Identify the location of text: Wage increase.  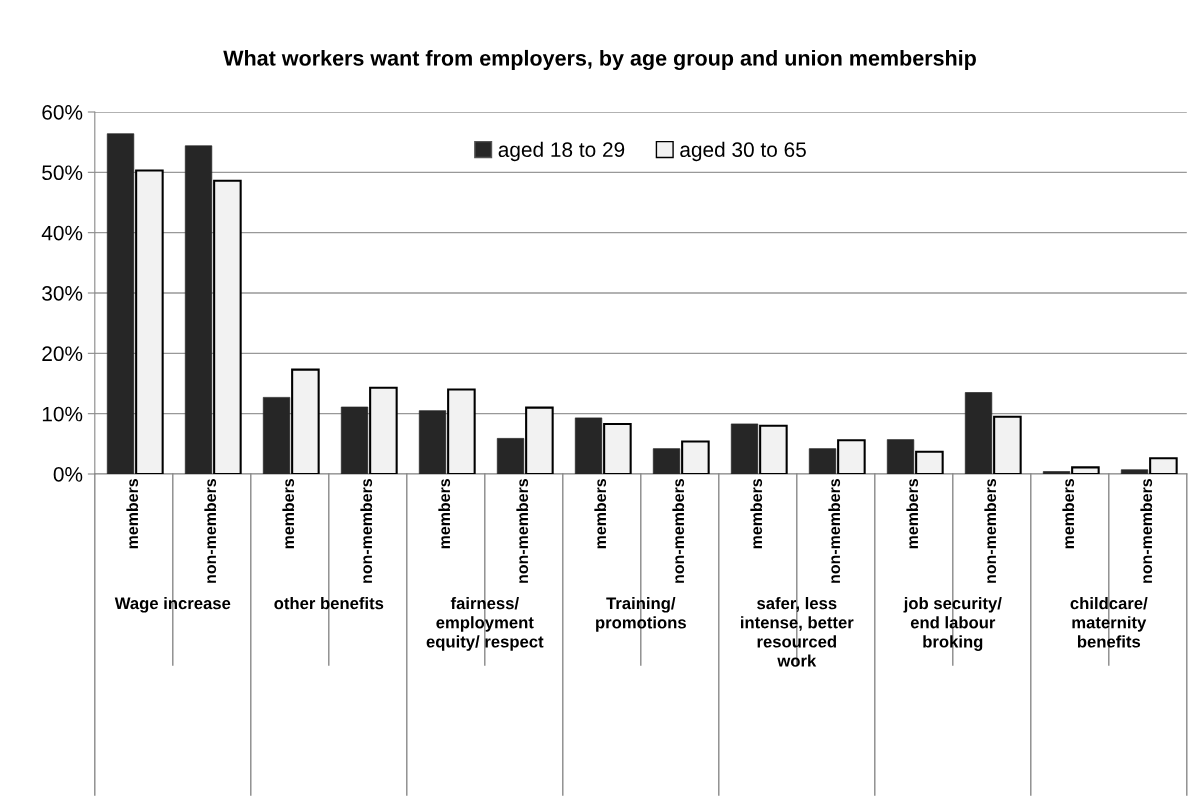
(172, 605).